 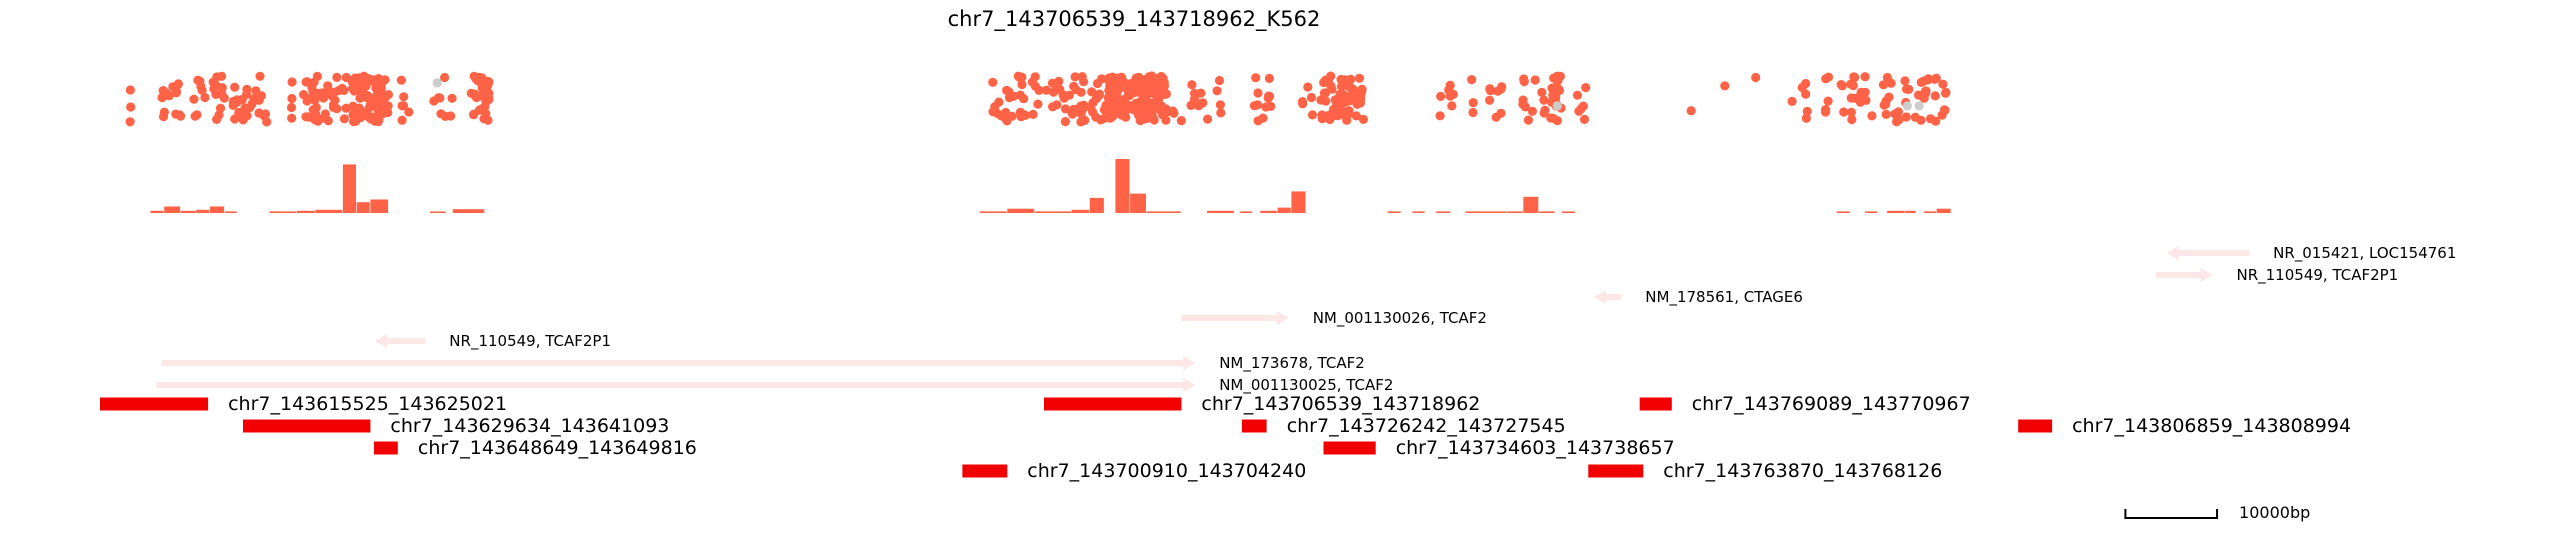 What do you see at coordinates (1134, 19) in the screenshot?
I see `chart-title: chr7_143706539_143718962_K562` at bounding box center [1134, 19].